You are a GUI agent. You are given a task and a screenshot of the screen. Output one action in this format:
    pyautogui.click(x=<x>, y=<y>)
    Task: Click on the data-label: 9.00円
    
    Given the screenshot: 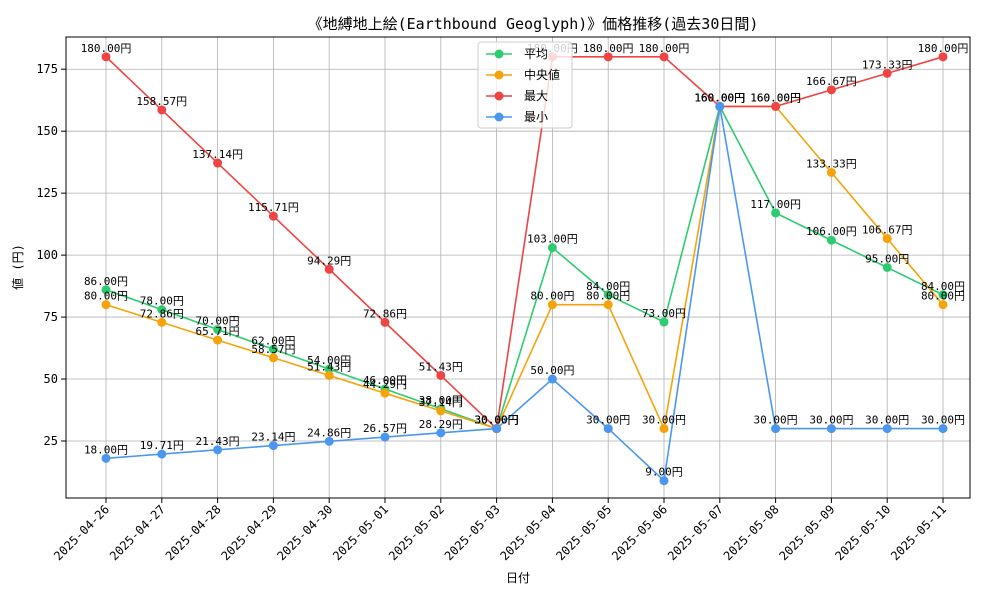 What is the action you would take?
    pyautogui.click(x=664, y=472)
    